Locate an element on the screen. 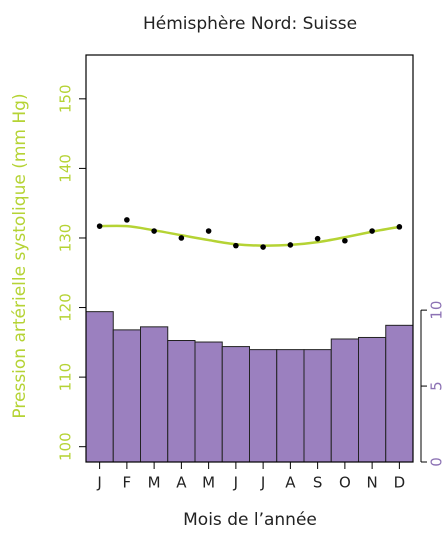 The height and width of the screenshot is (536, 444). y-tick-label: 120 is located at coordinates (66, 307).